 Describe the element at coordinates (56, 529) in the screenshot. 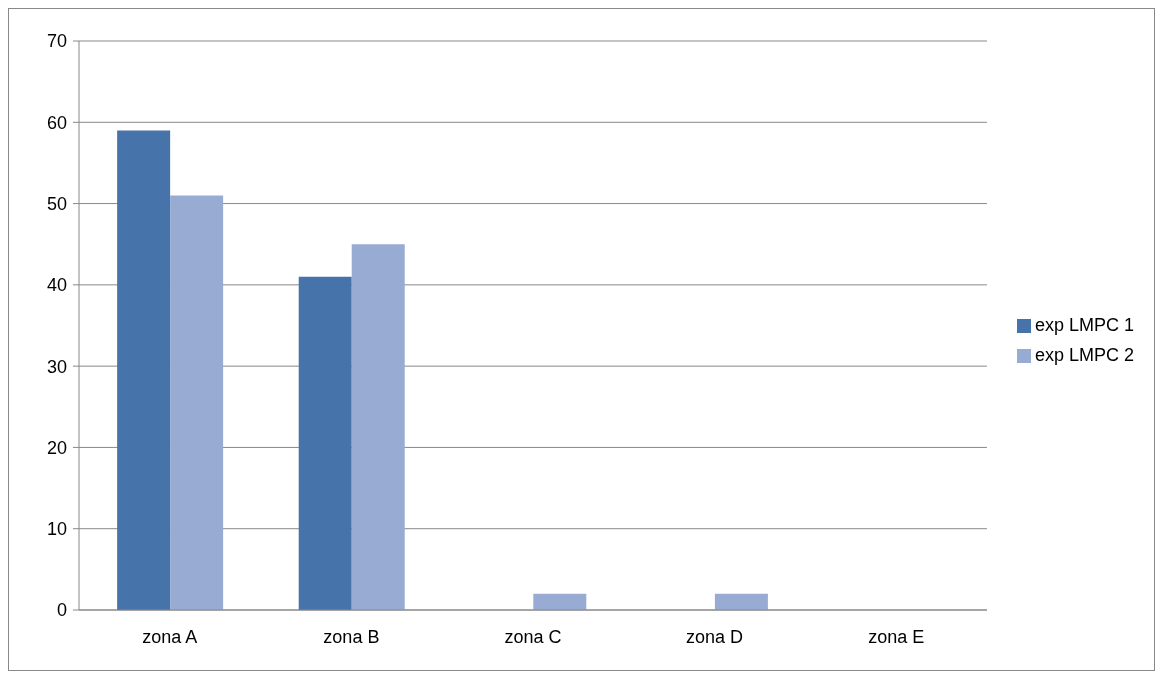

I see `y-tick-label: 10` at that location.